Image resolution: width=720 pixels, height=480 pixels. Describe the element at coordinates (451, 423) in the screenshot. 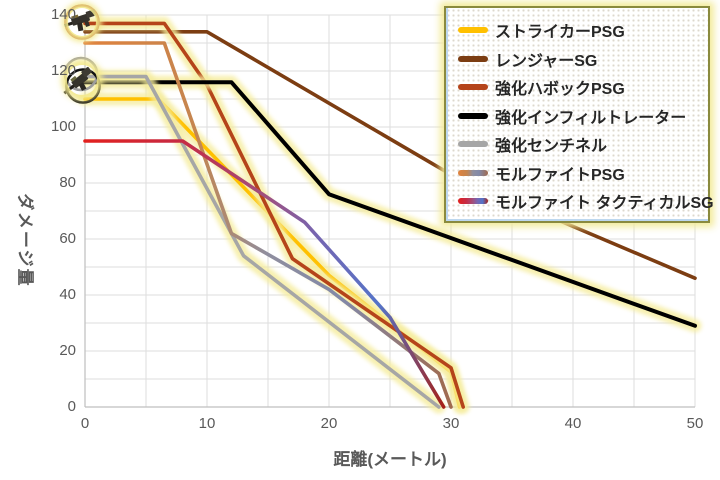

I see `x-tick-label: 30` at that location.